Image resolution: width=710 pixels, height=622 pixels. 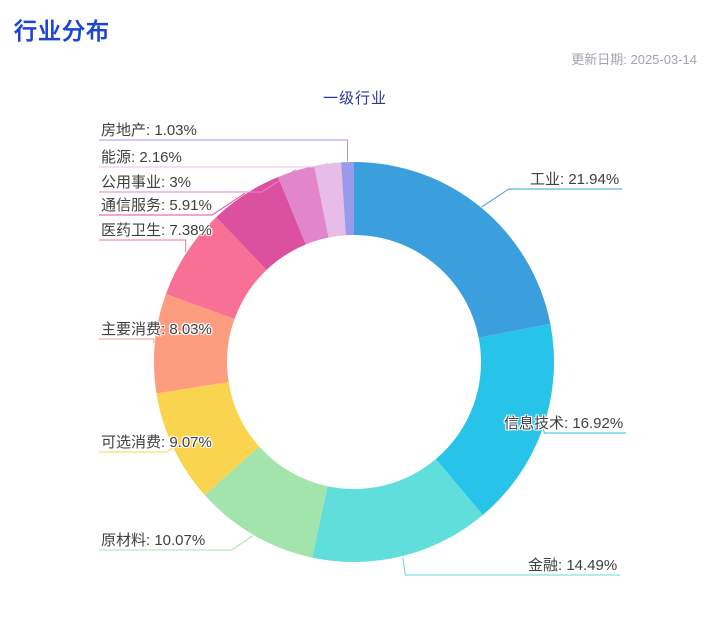 What do you see at coordinates (156, 205) in the screenshot?
I see `slice-label: 通信服务: 5.91%` at bounding box center [156, 205].